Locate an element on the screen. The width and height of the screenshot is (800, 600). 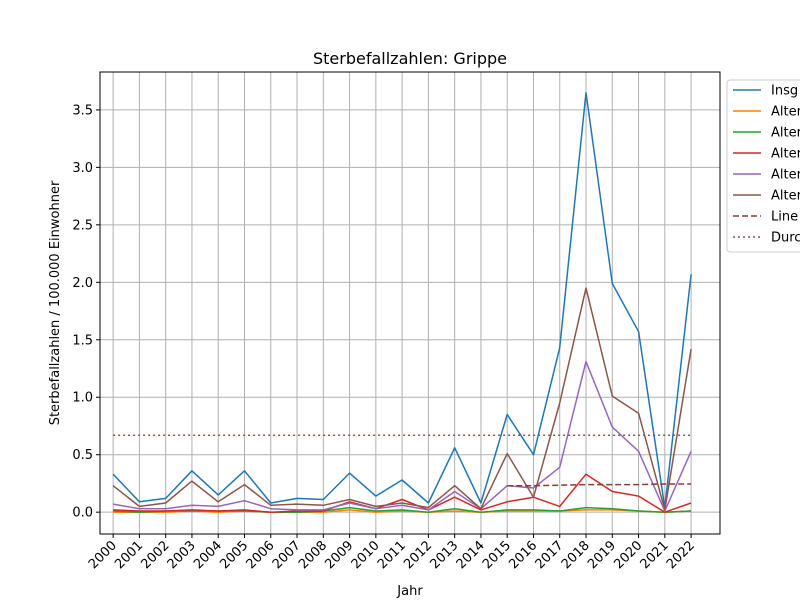
legend-box is located at coordinates (763, 166).